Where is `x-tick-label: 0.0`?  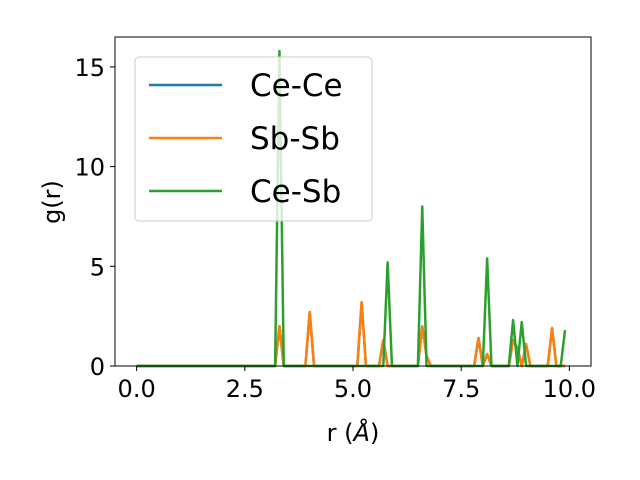 x-tick-label: 0.0 is located at coordinates (137, 389).